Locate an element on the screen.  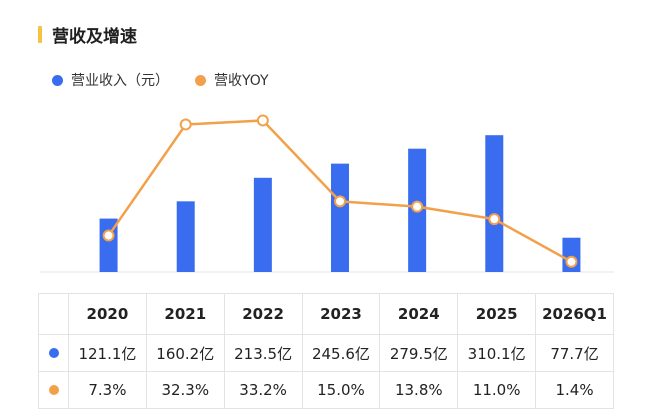
table-marker-yoy is located at coordinates (53, 390).